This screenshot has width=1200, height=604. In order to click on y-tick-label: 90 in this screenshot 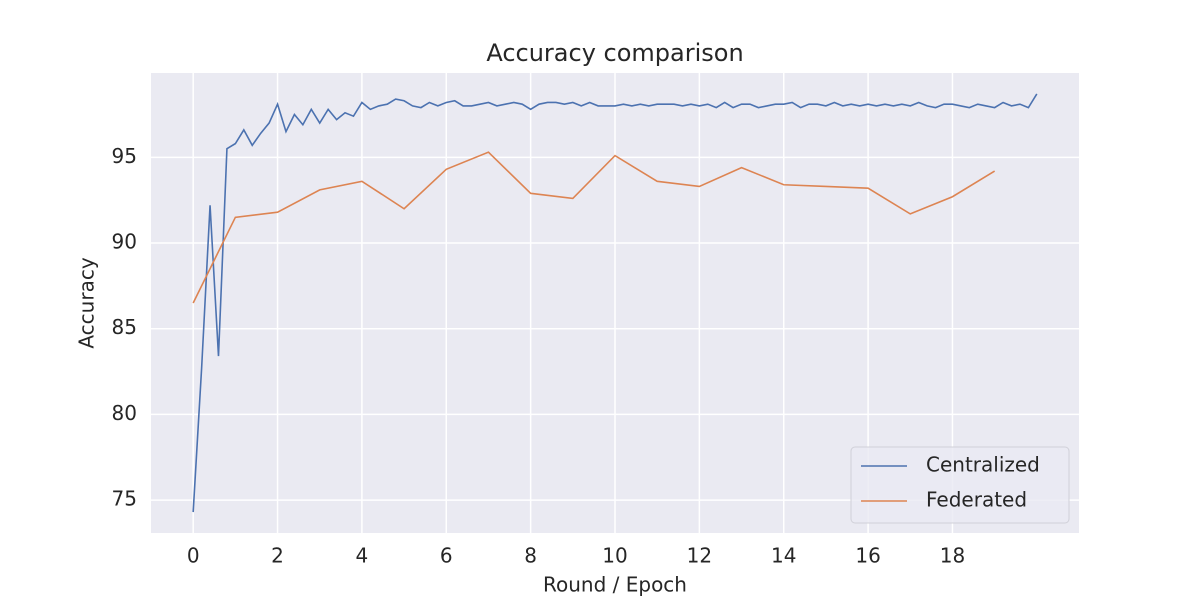, I will do `click(124, 242)`.